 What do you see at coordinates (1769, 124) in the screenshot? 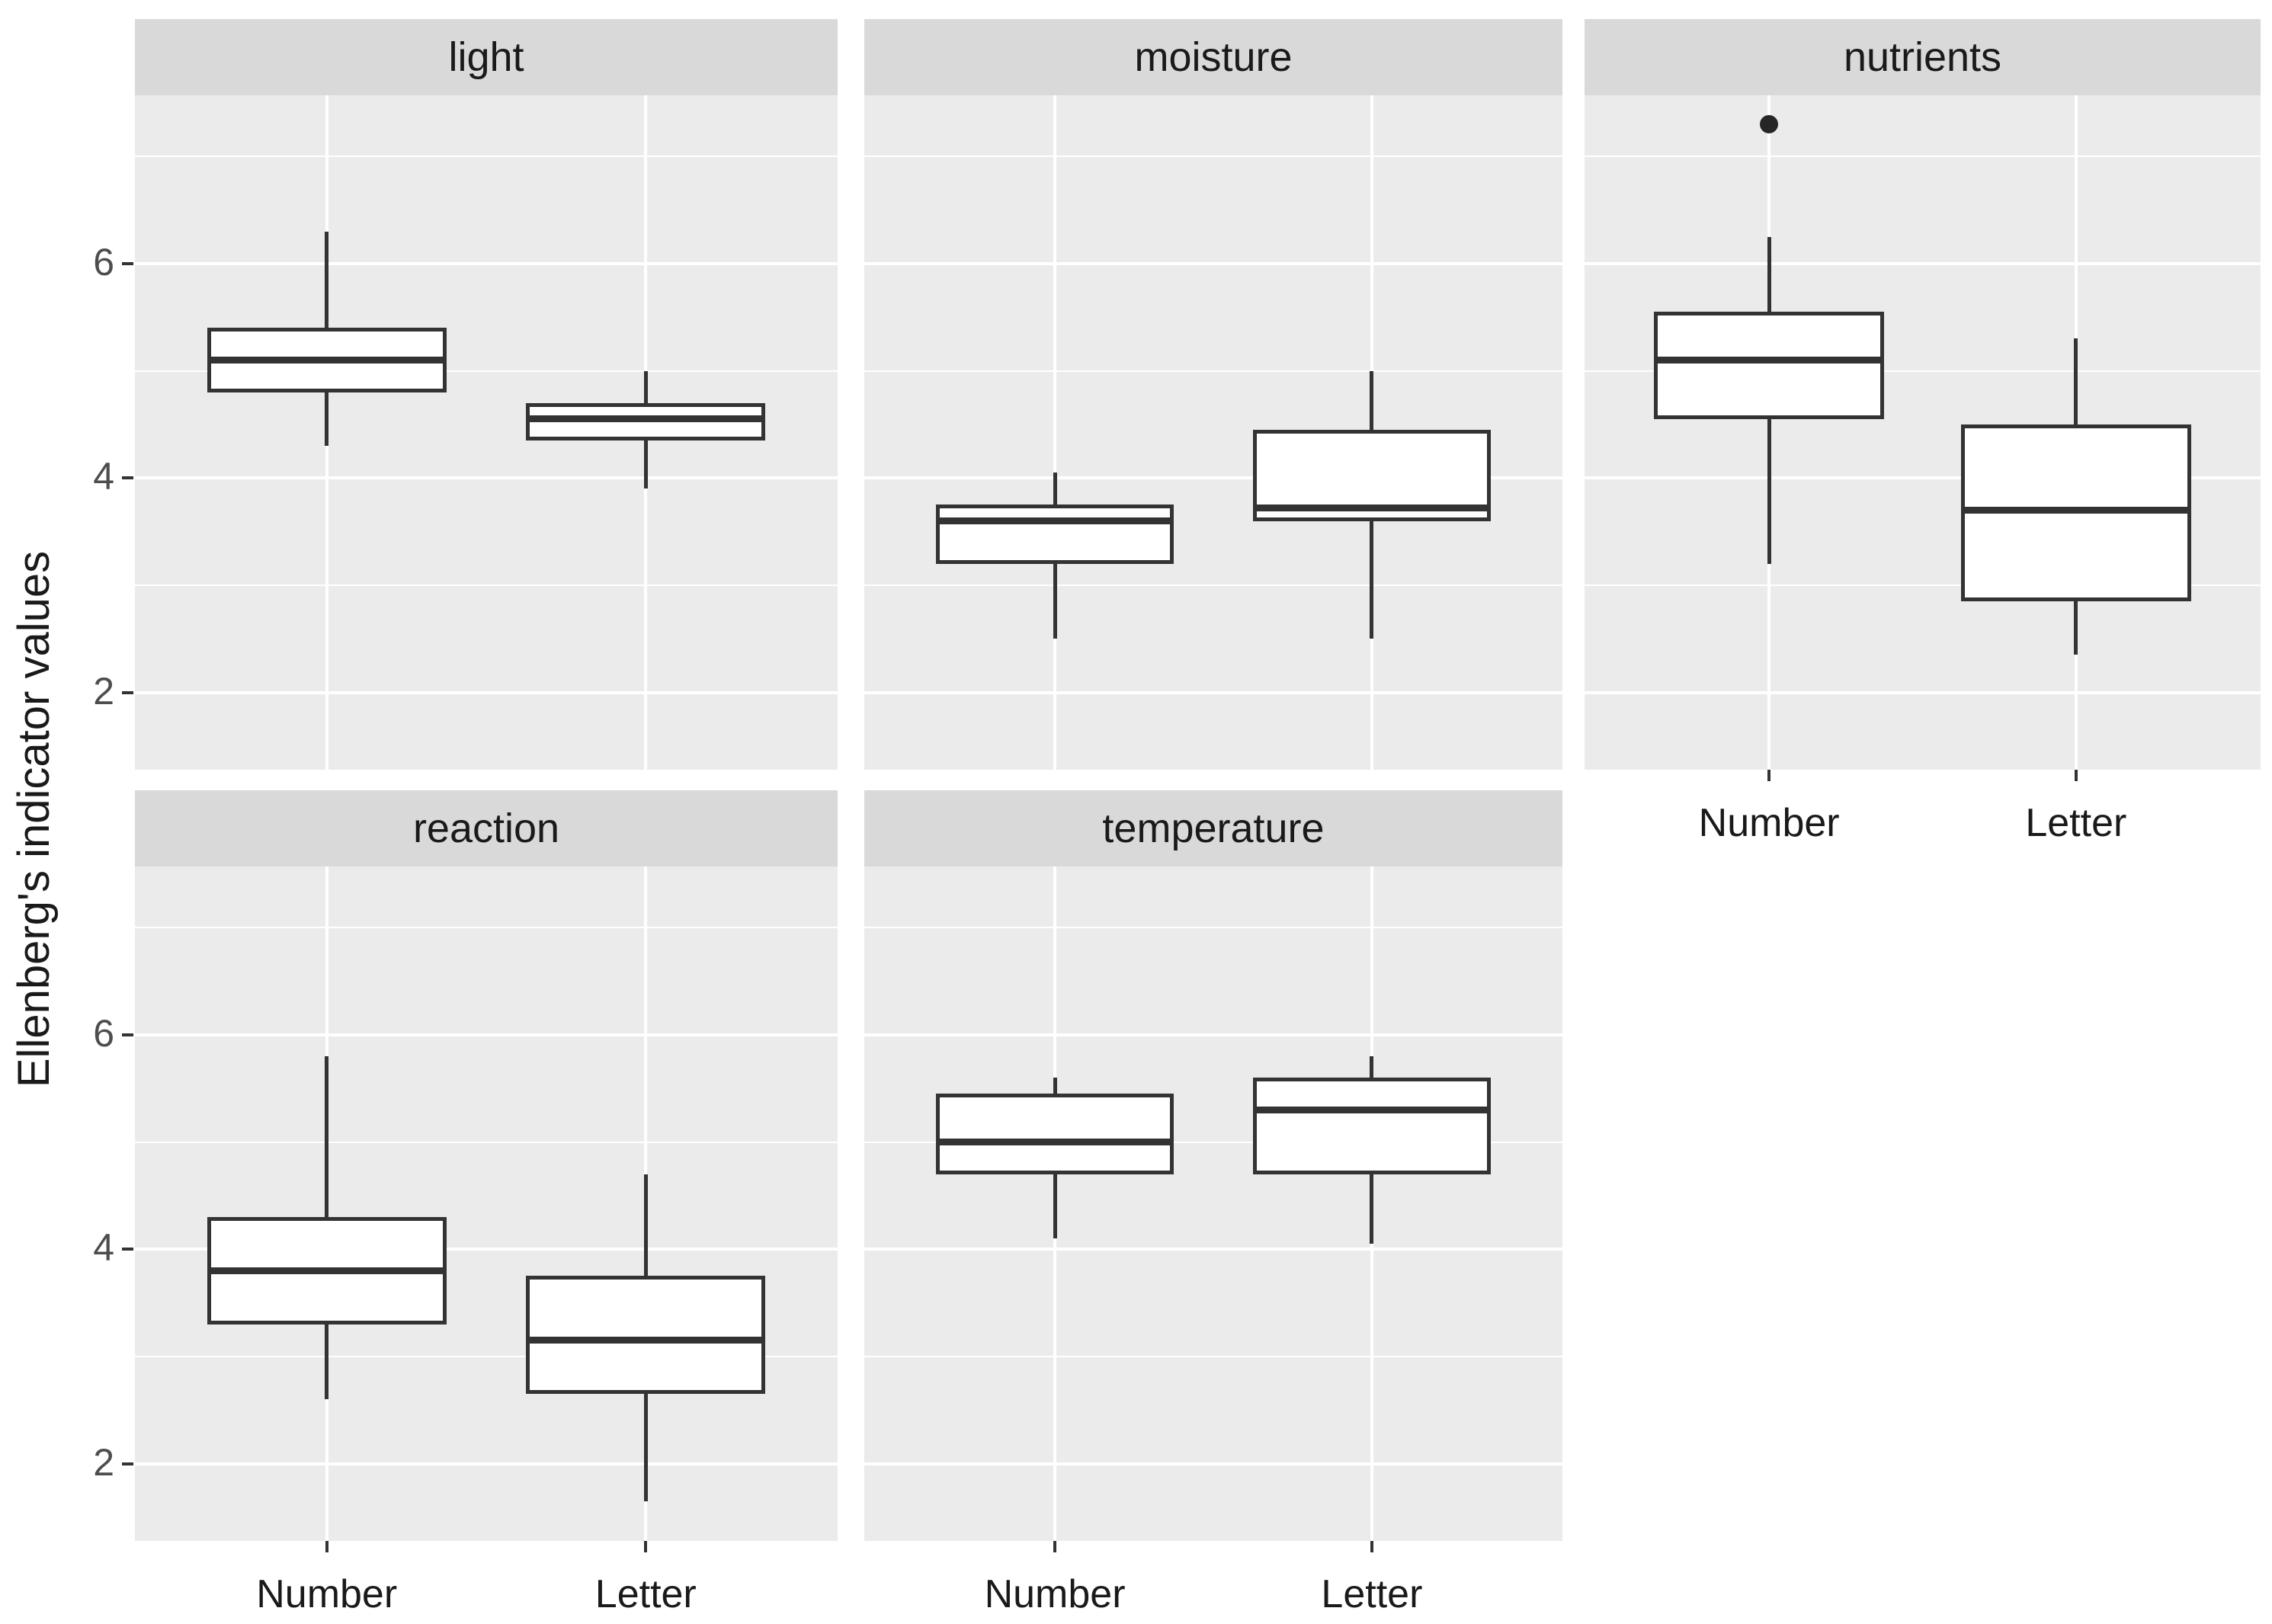
I see `boxplot-outlier-point` at bounding box center [1769, 124].